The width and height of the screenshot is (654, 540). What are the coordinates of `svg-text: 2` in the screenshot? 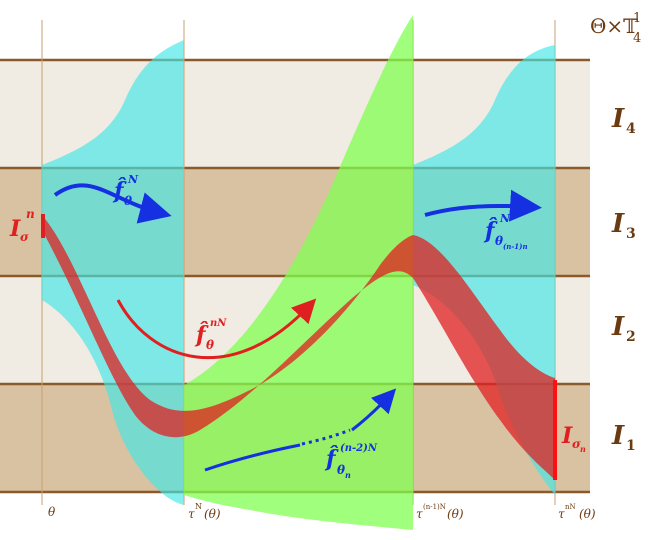 It's located at (631, 337).